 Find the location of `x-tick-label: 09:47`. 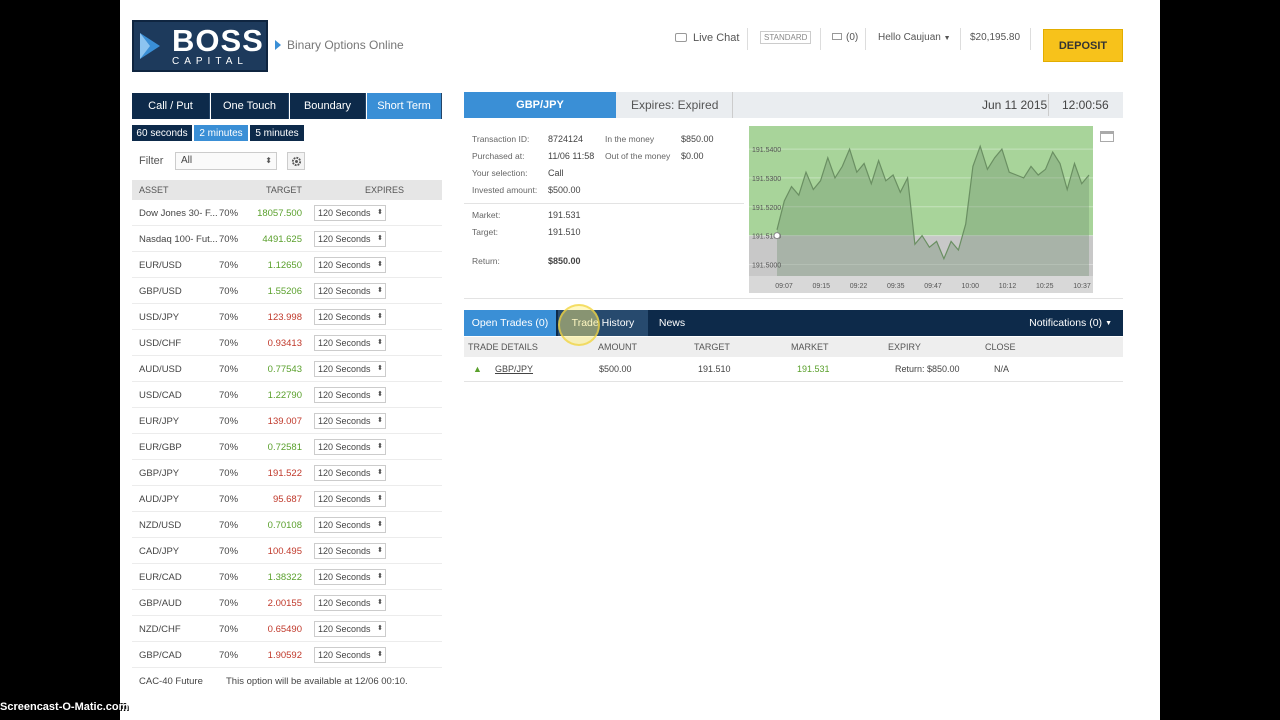

x-tick-label: 09:47 is located at coordinates (933, 286).